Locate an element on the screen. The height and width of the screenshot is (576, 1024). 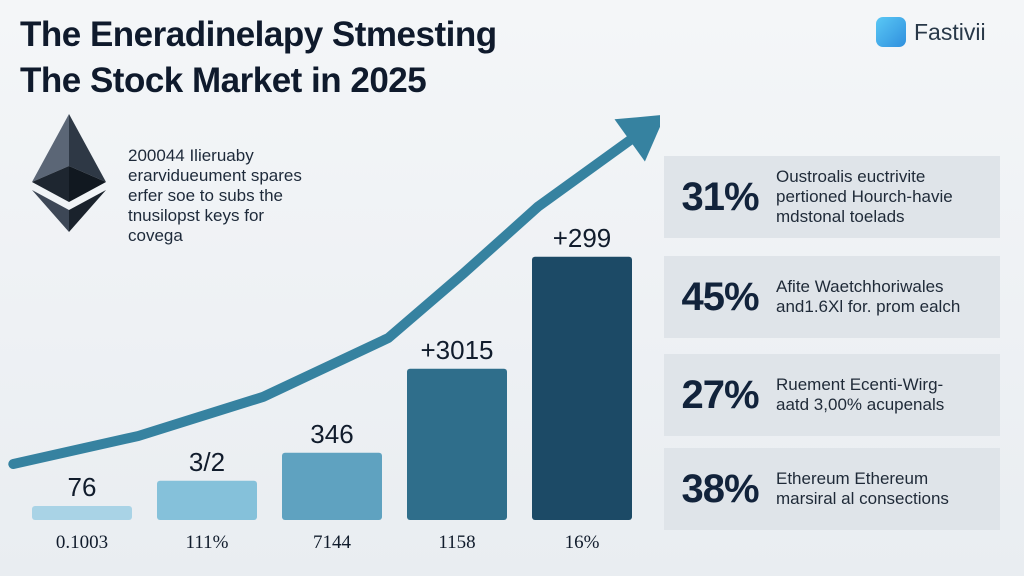
bar-data-label: +3015 is located at coordinates (456, 350).